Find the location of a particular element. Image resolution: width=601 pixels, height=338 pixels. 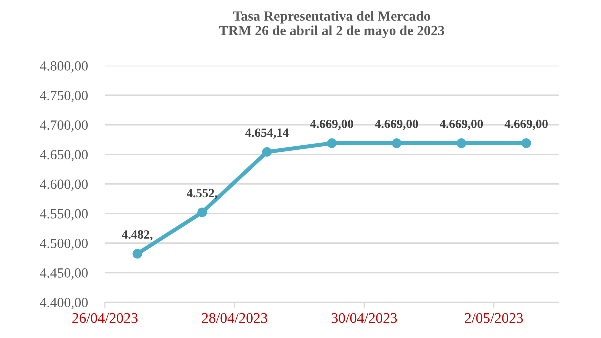

y-tick-label: 4.750,00 is located at coordinates (64, 96).